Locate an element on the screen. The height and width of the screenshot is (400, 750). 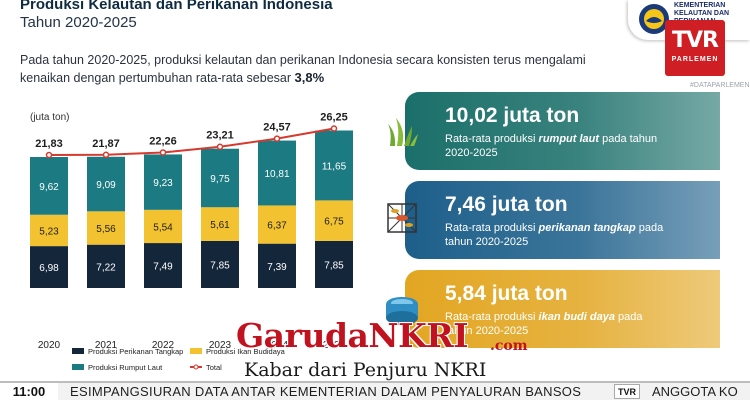
bar-value-label: 5,54 is located at coordinates (163, 227).